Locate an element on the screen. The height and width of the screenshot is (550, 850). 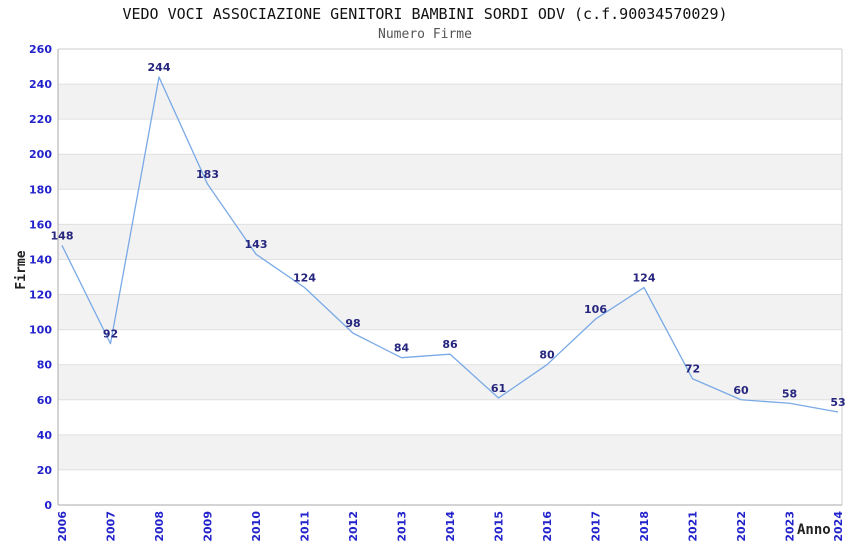
y-tick-label: 260 is located at coordinates (40, 49).